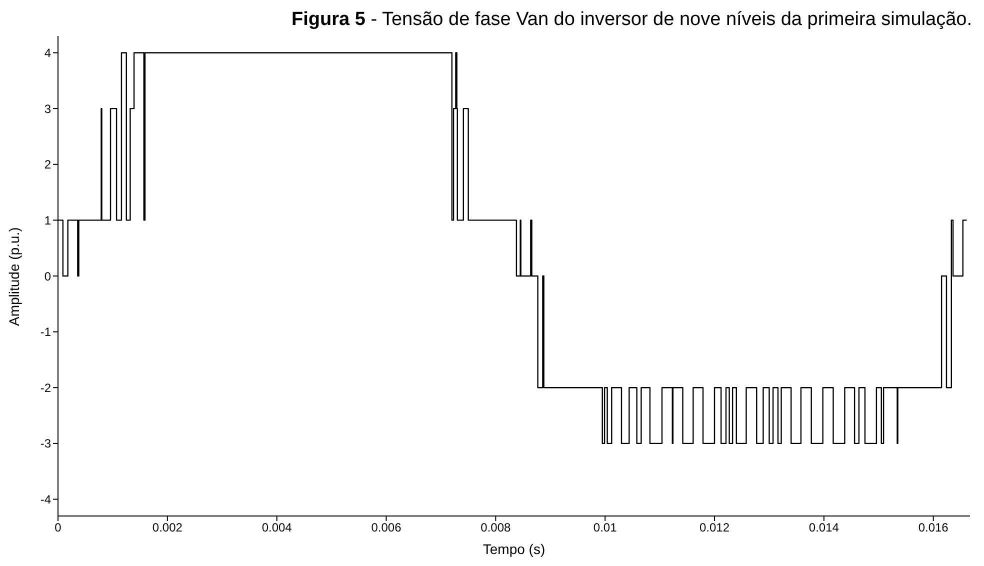 This screenshot has height=566, width=984. I want to click on x-axis-title: Tempo (s), so click(514, 549).